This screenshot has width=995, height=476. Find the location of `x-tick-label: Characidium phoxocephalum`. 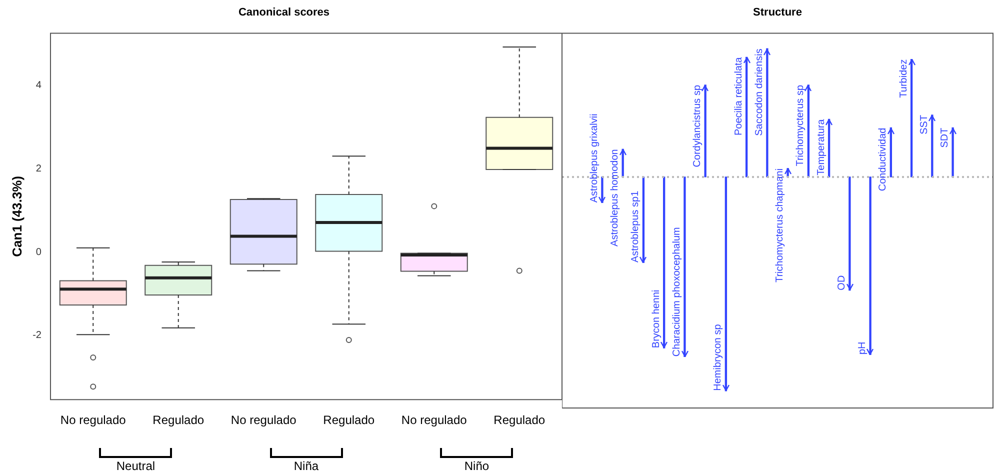

x-tick-label: Characidium phoxocephalum is located at coordinates (676, 292).